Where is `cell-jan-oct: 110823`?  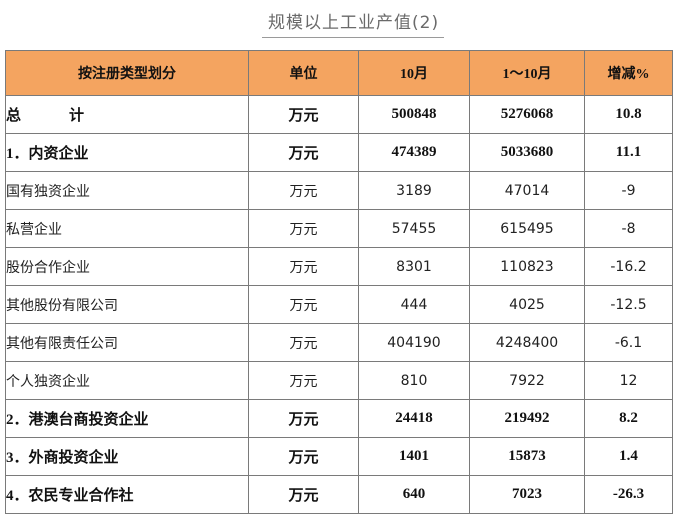 cell-jan-oct: 110823 is located at coordinates (527, 266).